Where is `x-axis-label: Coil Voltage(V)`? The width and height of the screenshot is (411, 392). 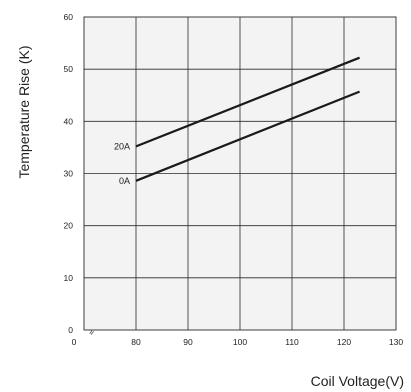
x-axis-label: Coil Voltage(V) is located at coordinates (357, 381).